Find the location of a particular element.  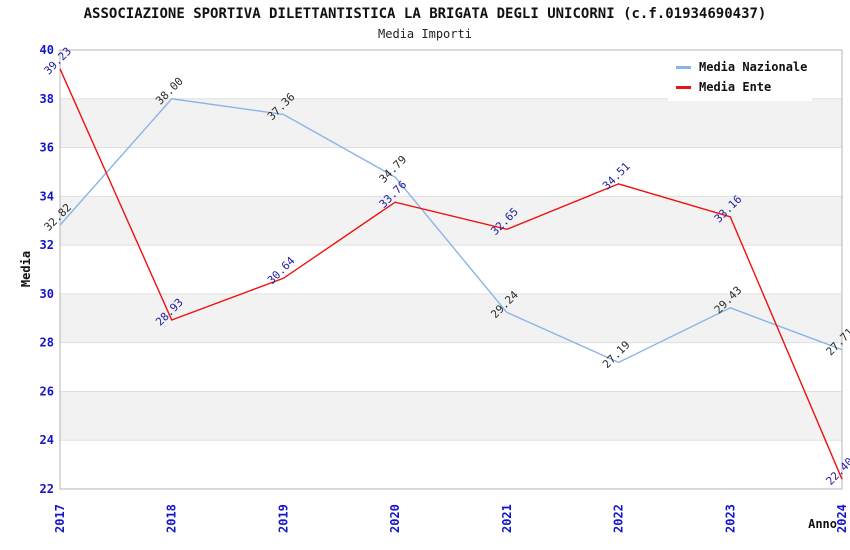

svg-text: 22.40 is located at coordinates (837, 471).